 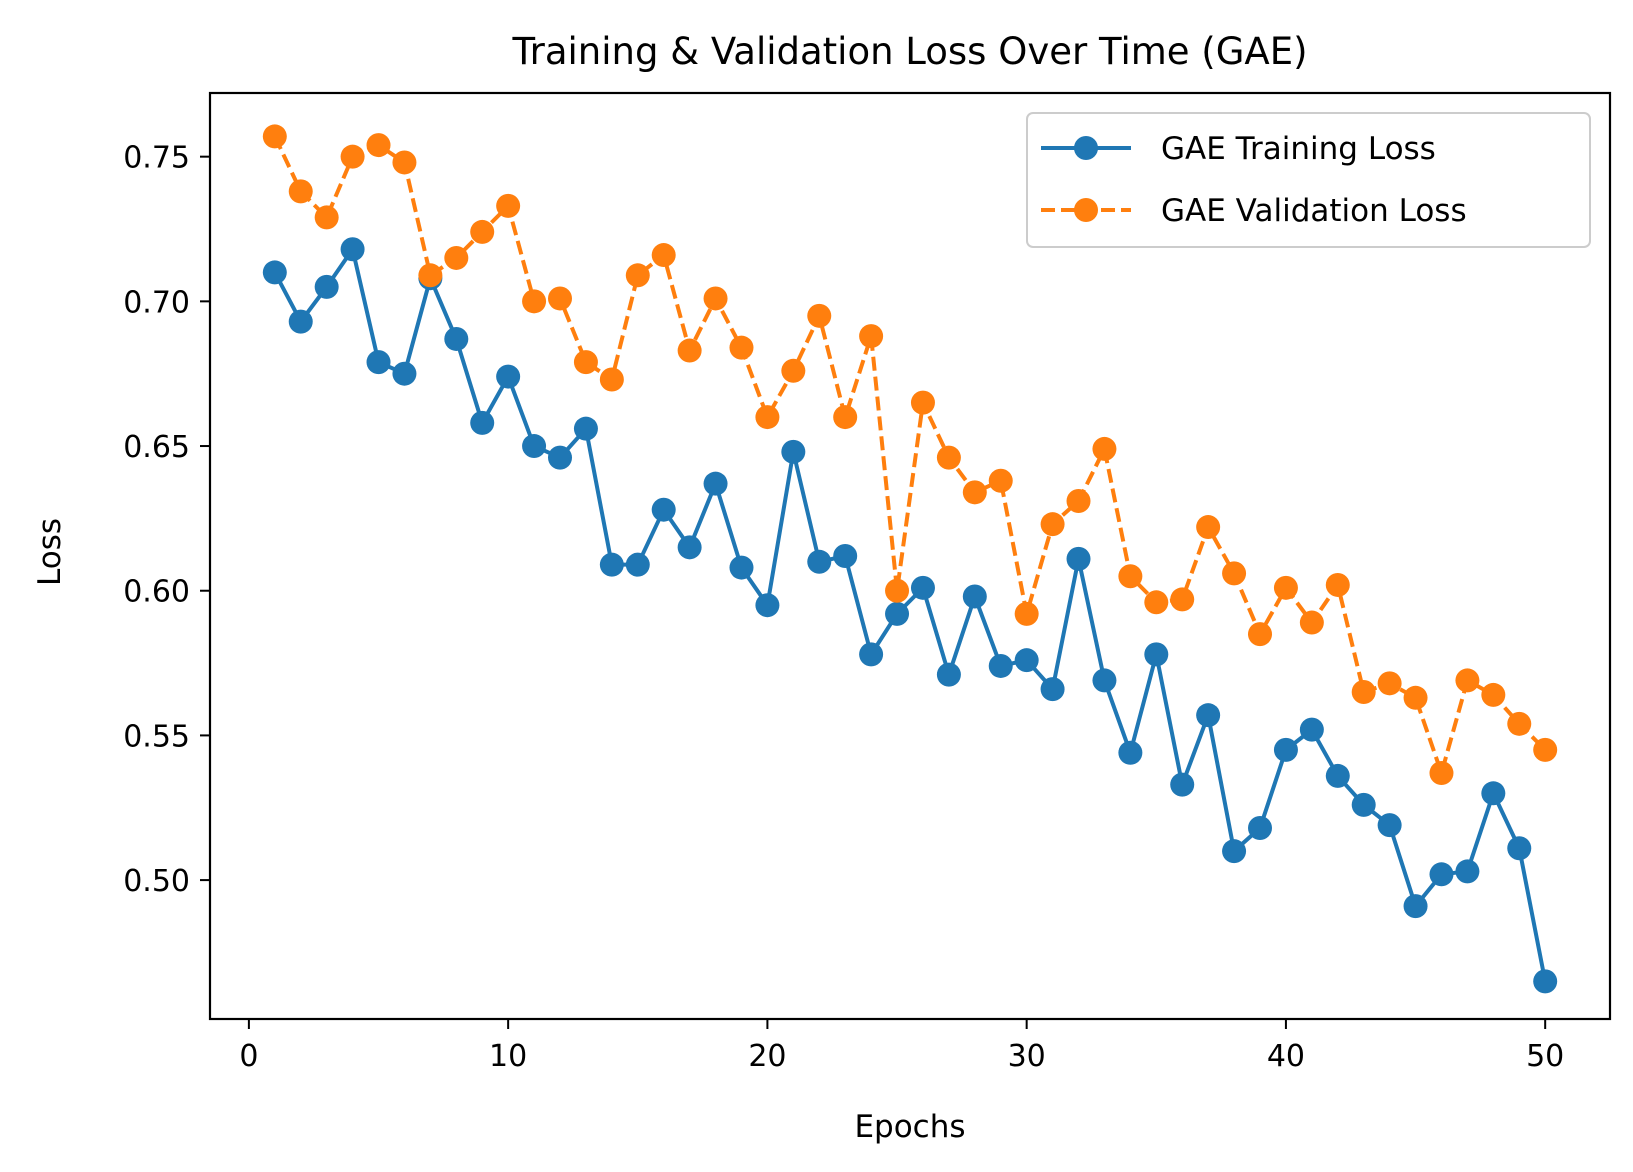 I want to click on x-tick-label: 10, so click(x=508, y=1056).